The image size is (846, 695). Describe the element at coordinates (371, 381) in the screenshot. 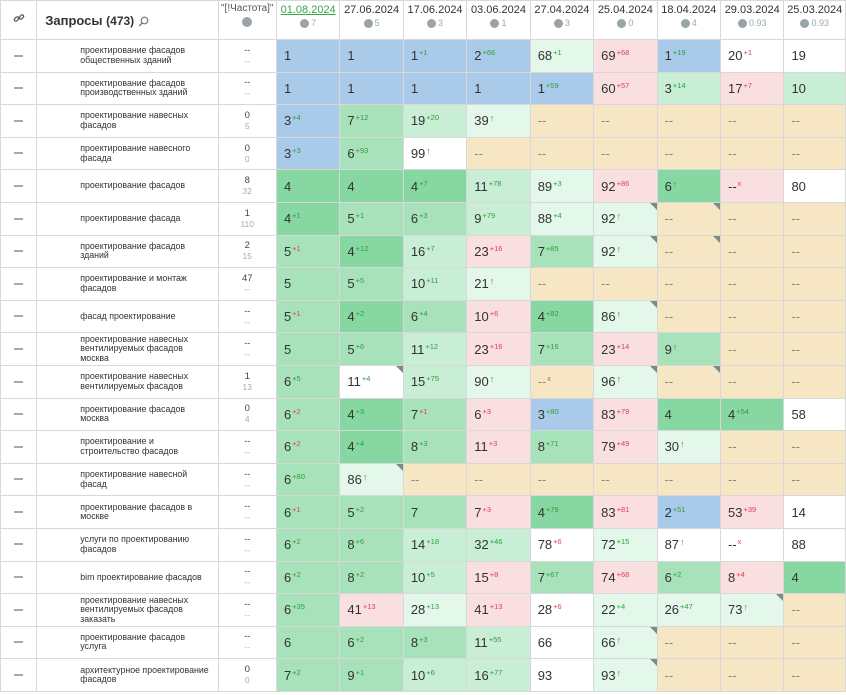

I see `position-cell: 11+4` at that location.